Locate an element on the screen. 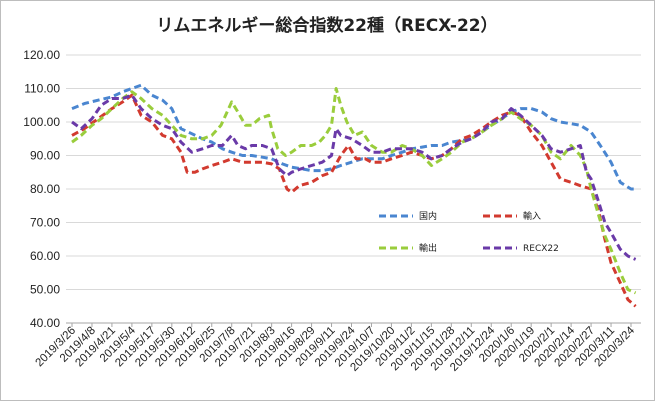 The width and height of the screenshot is (655, 401). y-tick-label: 90.00 is located at coordinates (45, 156).